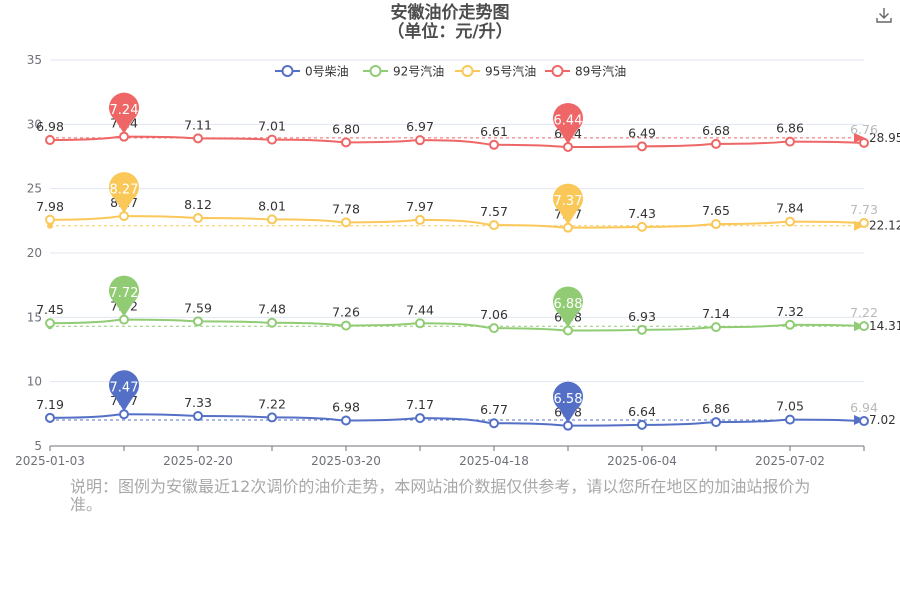  What do you see at coordinates (346, 128) in the screenshot?
I see `data-label: 6.80` at bounding box center [346, 128].